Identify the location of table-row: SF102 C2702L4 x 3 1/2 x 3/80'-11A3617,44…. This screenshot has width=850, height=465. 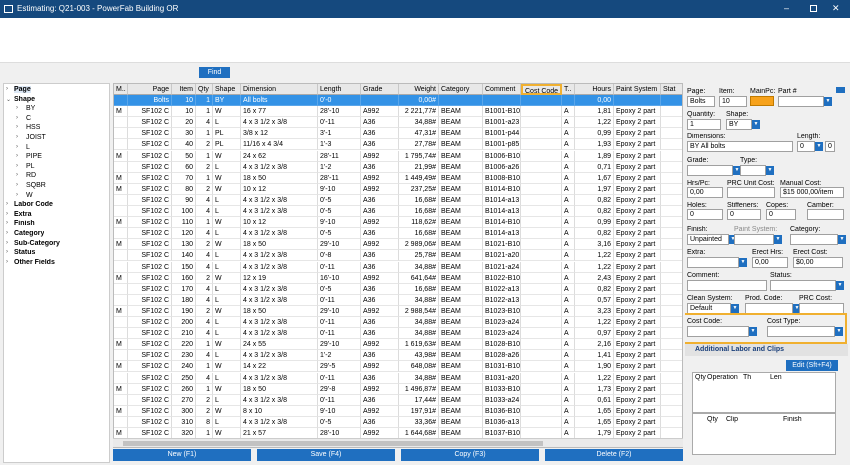
(398, 400).